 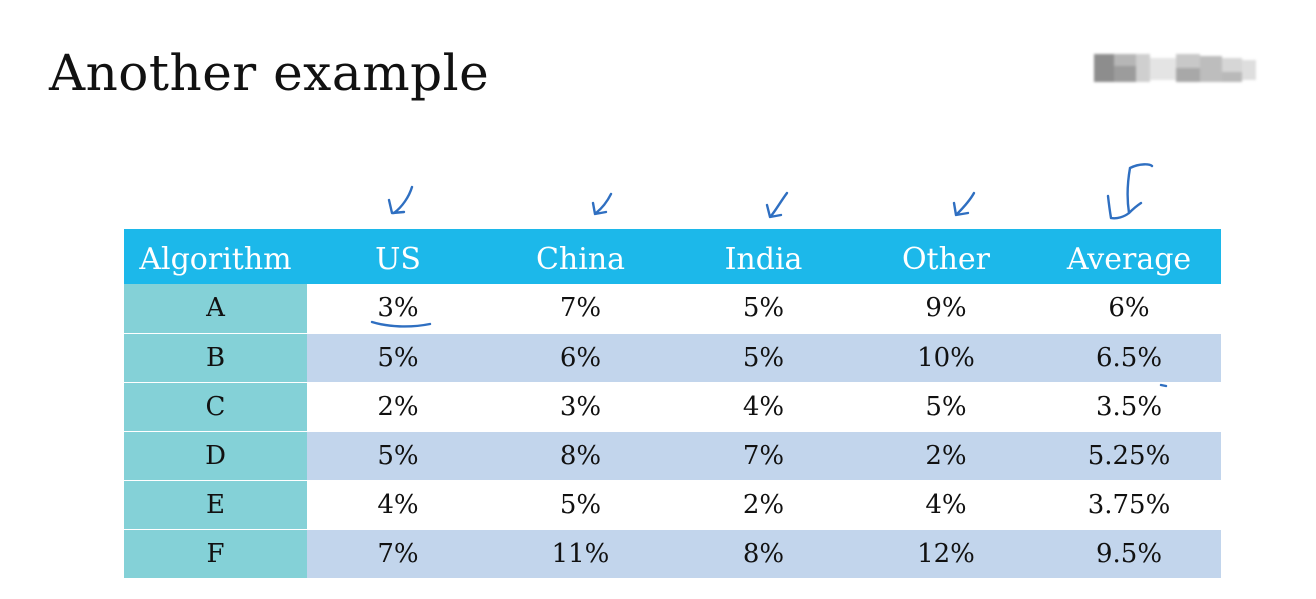 I want to click on us-cell: 7%, so click(x=398, y=554).